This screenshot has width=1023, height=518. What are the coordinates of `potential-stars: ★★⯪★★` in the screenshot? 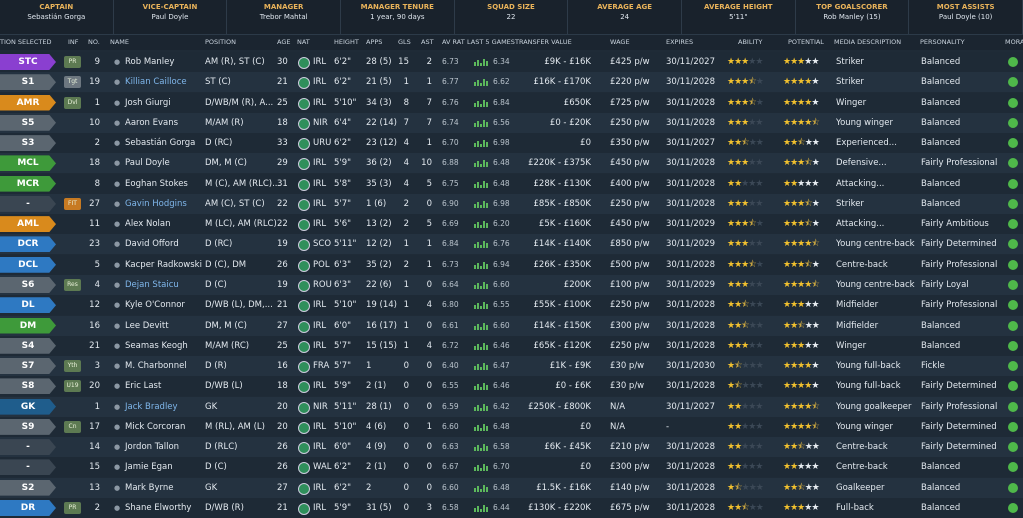 It's located at (801, 326).